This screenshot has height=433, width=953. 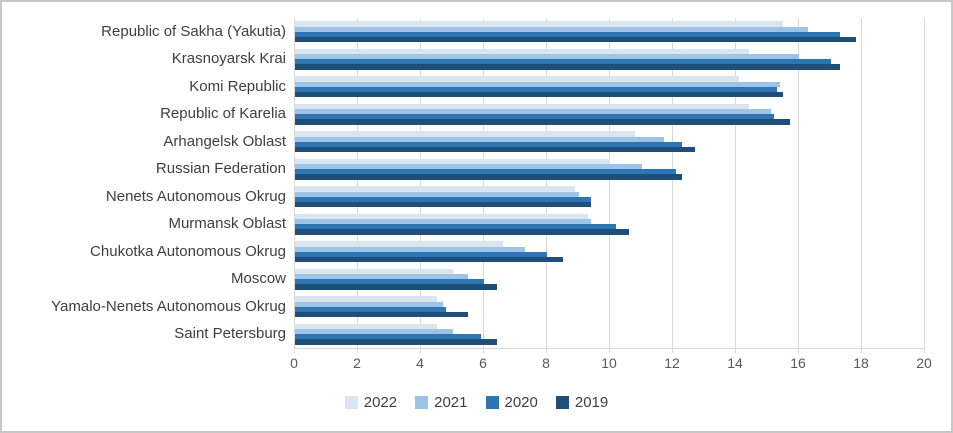 What do you see at coordinates (237, 86) in the screenshot?
I see `category-label: Komi Republic` at bounding box center [237, 86].